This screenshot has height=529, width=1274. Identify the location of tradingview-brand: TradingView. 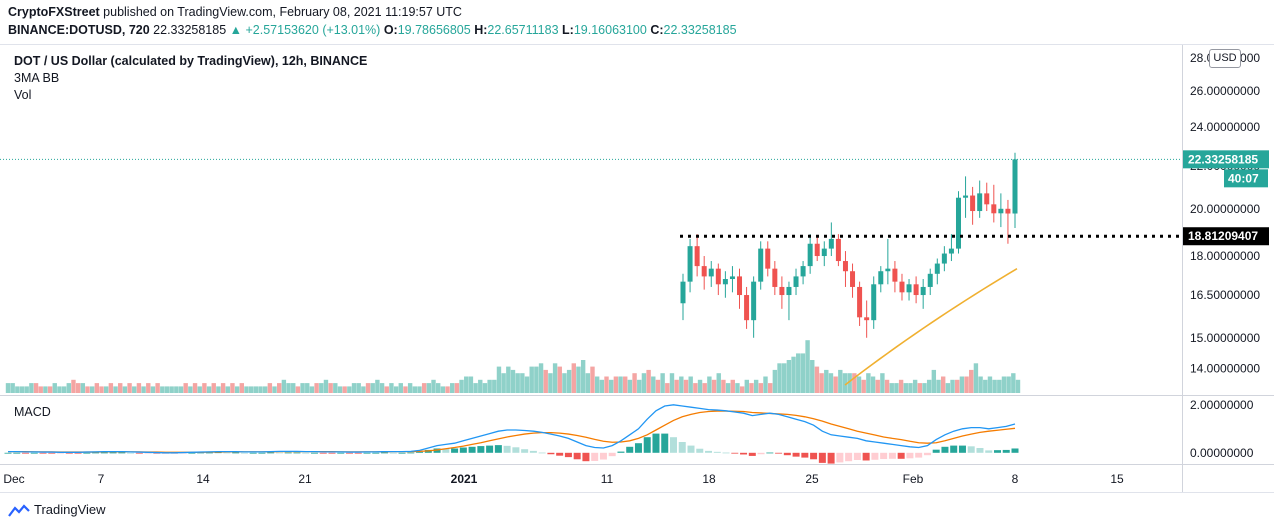
(70, 509).